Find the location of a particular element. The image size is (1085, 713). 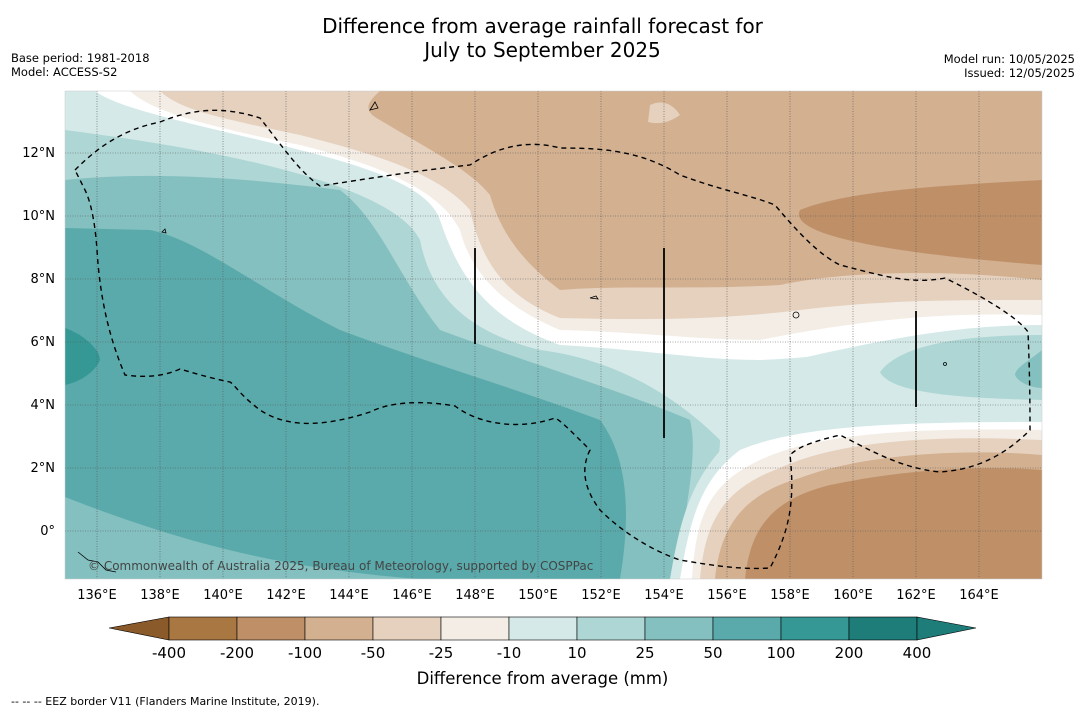

colorbar-label: -200 is located at coordinates (237, 653).